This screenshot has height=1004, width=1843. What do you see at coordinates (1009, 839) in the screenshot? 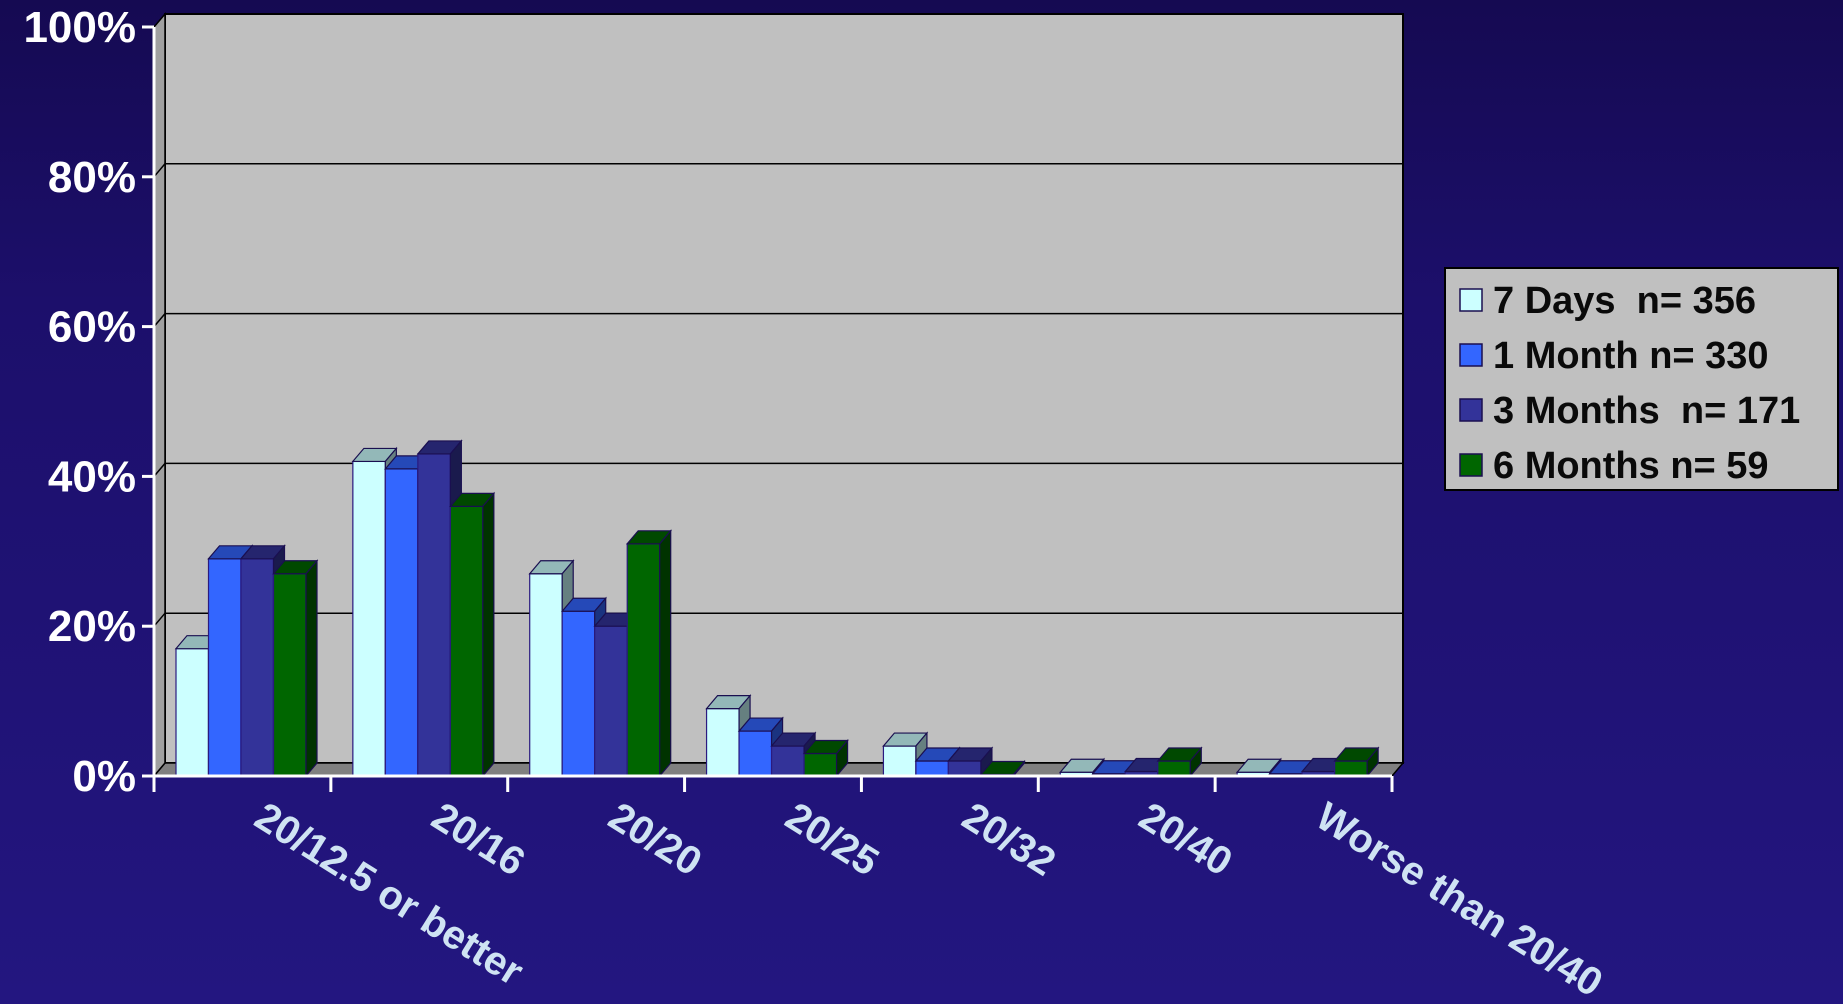
I see `x-tick-label: 20/32` at bounding box center [1009, 839].